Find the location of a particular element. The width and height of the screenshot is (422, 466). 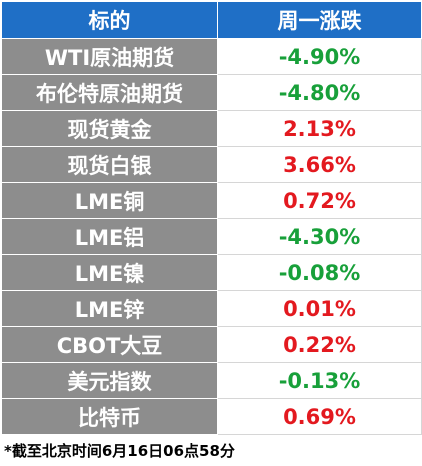

row: 现货白银 3.66% is located at coordinates (211, 164).